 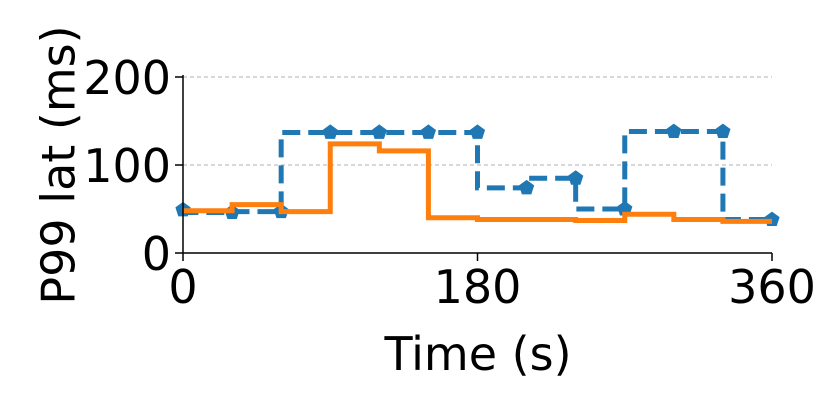 I want to click on y-tick-label: 100, so click(x=127, y=166).